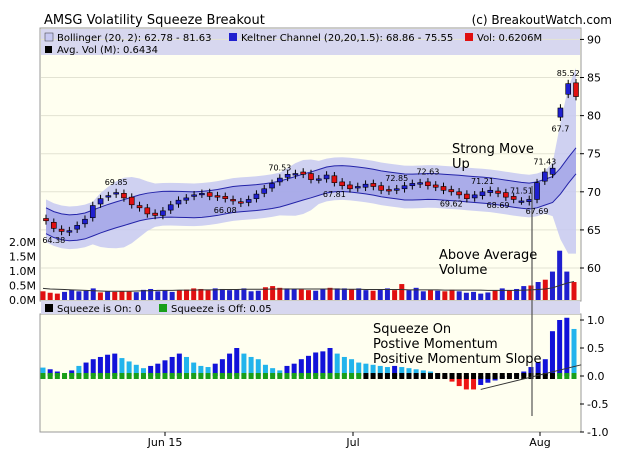  Describe the element at coordinates (544, 161) in the screenshot. I see `price-label: 71.43` at that location.